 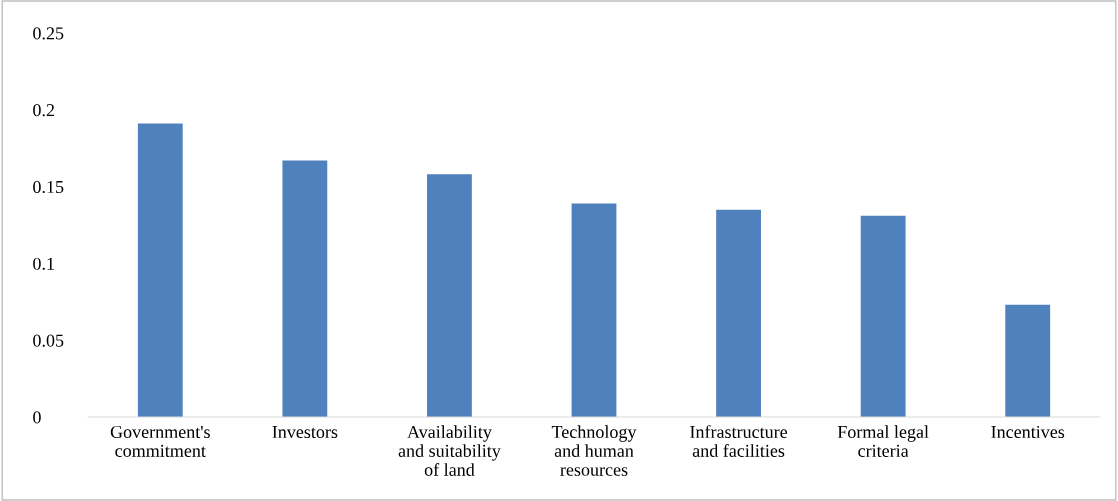 I want to click on x-tick-label: Investors, so click(x=305, y=432).